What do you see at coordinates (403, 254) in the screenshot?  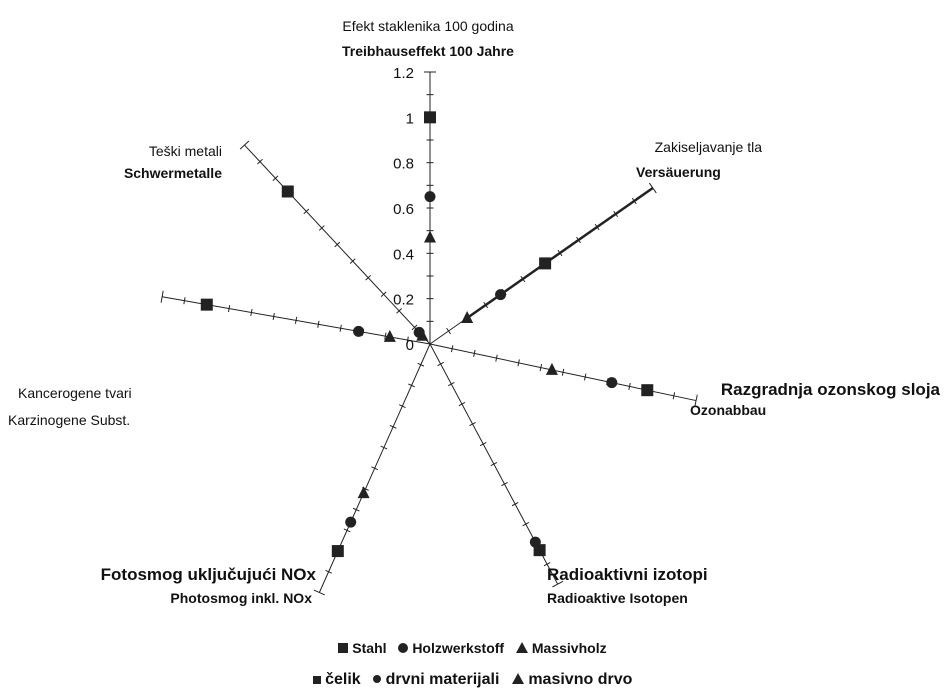 I see `radial-tick-label: 0.4` at bounding box center [403, 254].